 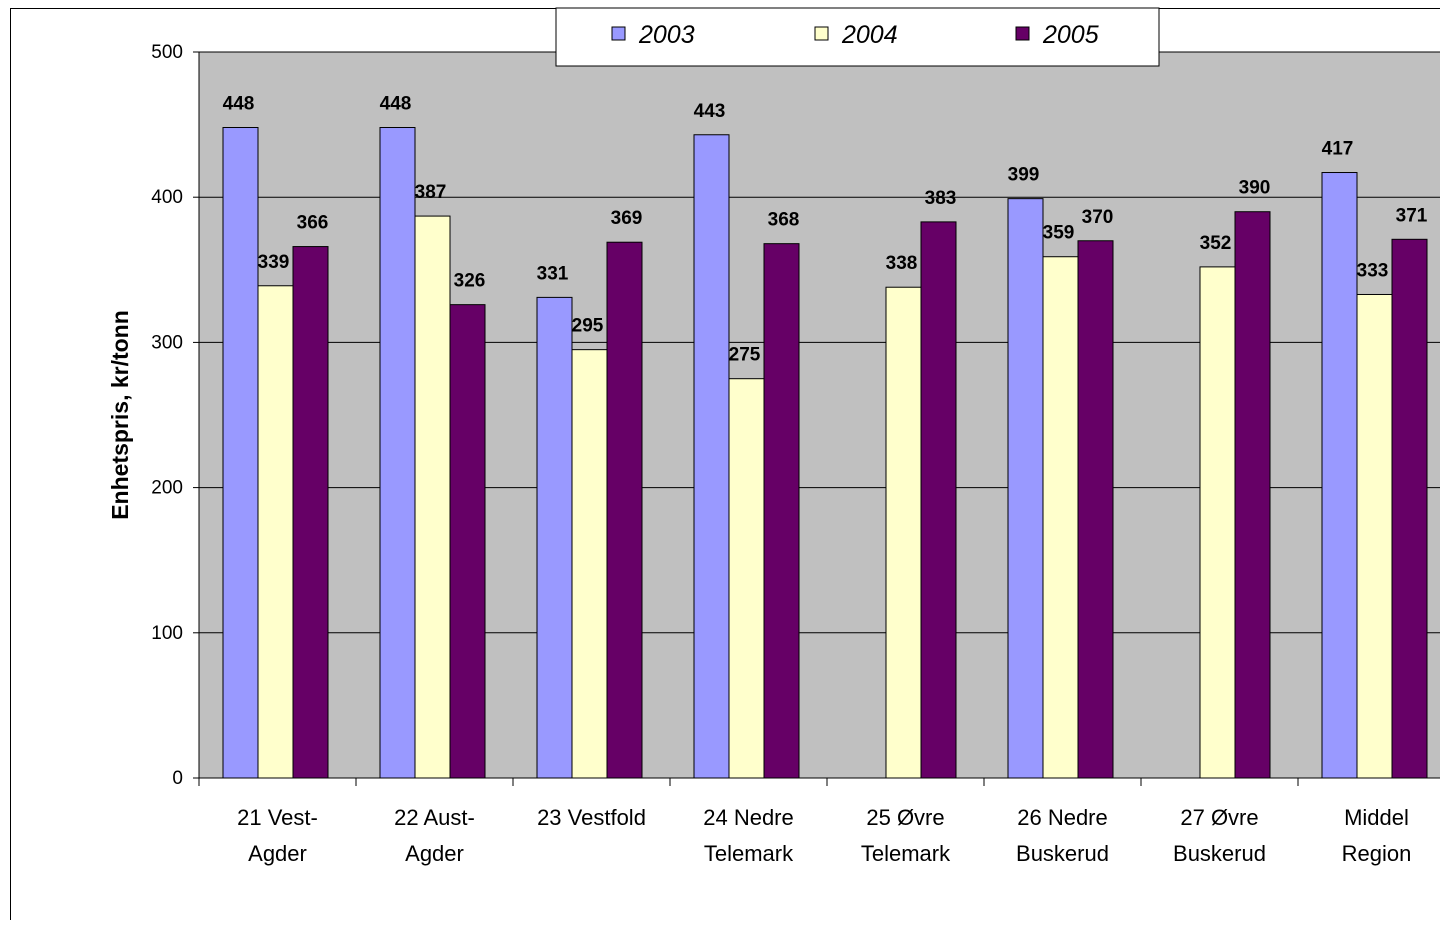 I want to click on legend-swatch-2003, so click(x=618, y=33).